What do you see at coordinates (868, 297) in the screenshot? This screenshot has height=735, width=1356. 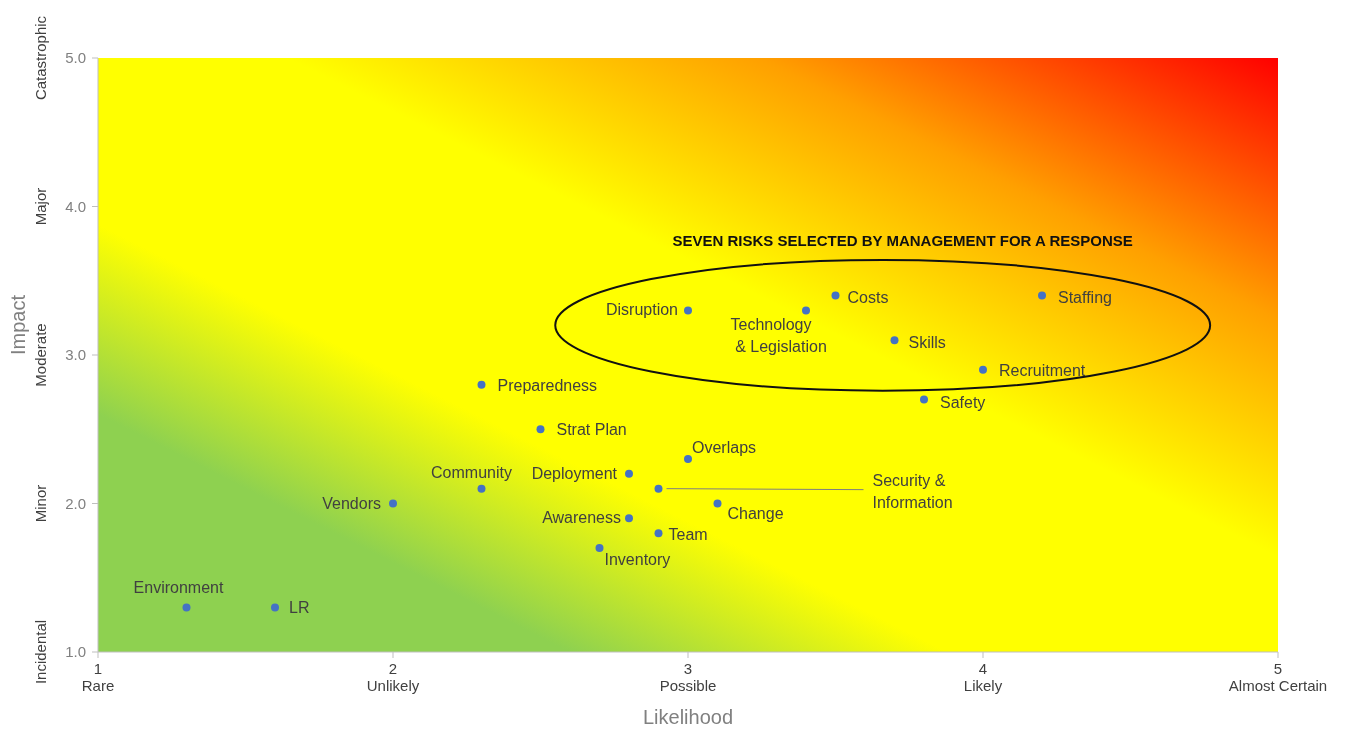 I see `annotation: Costs` at bounding box center [868, 297].